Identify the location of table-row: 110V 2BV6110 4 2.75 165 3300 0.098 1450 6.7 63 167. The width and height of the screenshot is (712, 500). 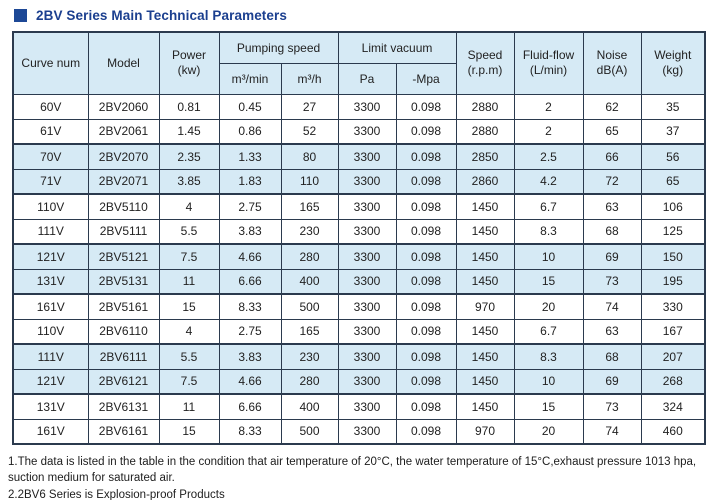
(359, 331).